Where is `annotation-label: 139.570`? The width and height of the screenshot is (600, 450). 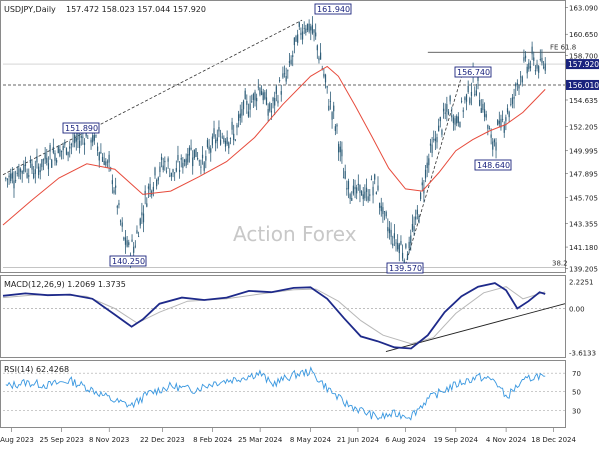 annotation-label: 139.570 is located at coordinates (405, 268).